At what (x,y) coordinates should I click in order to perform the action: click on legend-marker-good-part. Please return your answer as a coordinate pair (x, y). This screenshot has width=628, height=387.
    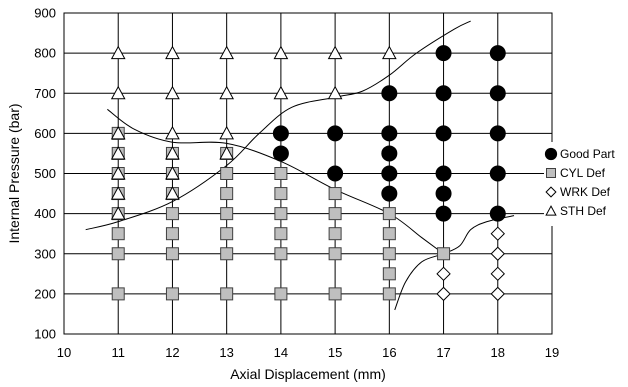
    Looking at the image, I should click on (551, 154).